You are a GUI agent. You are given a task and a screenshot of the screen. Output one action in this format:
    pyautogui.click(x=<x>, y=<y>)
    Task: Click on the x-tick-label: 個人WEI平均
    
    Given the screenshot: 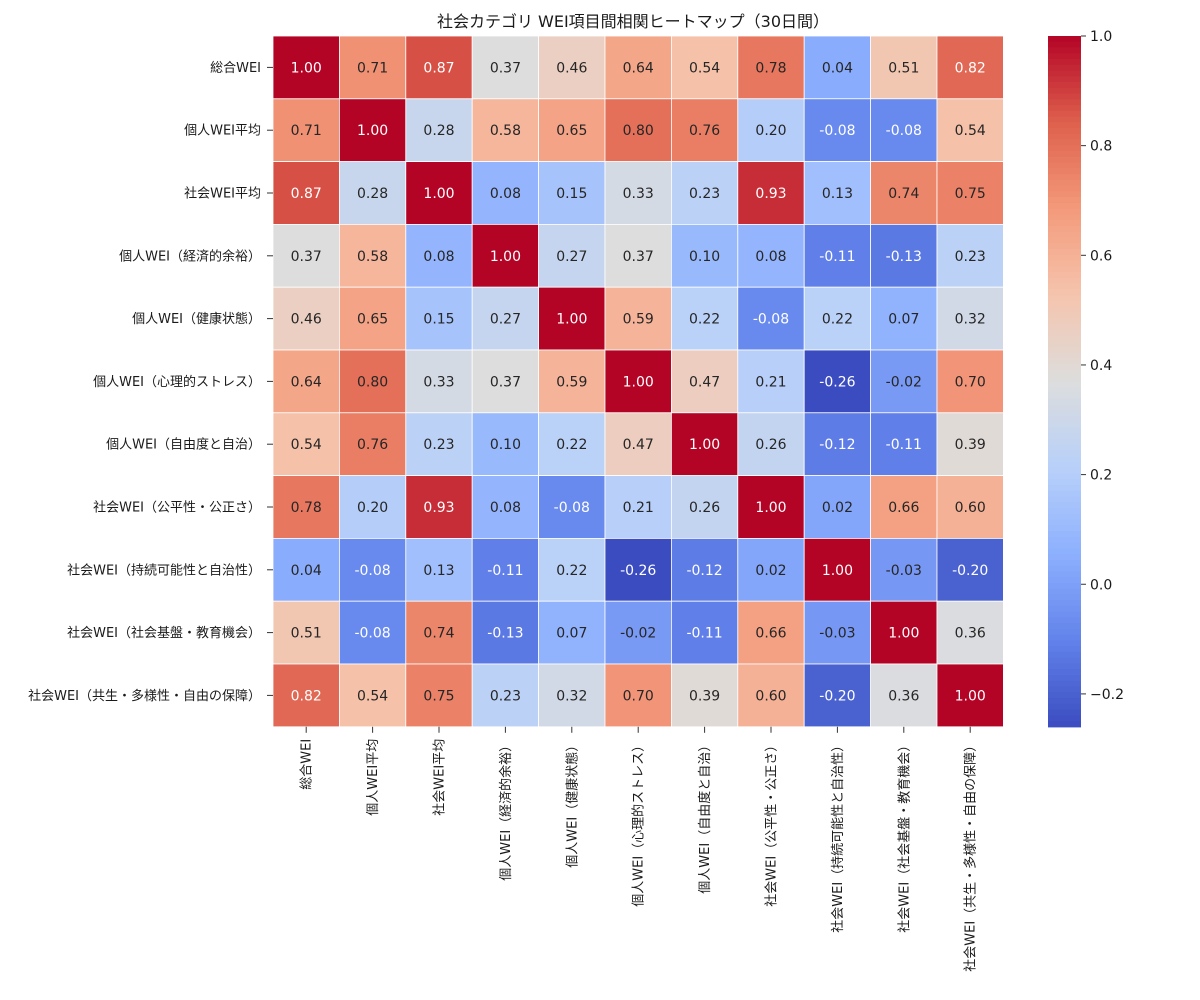 What is the action you would take?
    pyautogui.click(x=373, y=777)
    